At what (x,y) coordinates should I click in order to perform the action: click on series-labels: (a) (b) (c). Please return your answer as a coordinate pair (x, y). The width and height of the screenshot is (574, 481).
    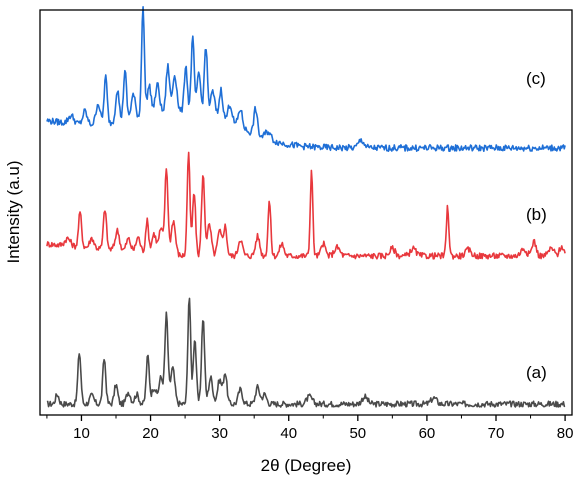
    Looking at the image, I should click on (536, 225).